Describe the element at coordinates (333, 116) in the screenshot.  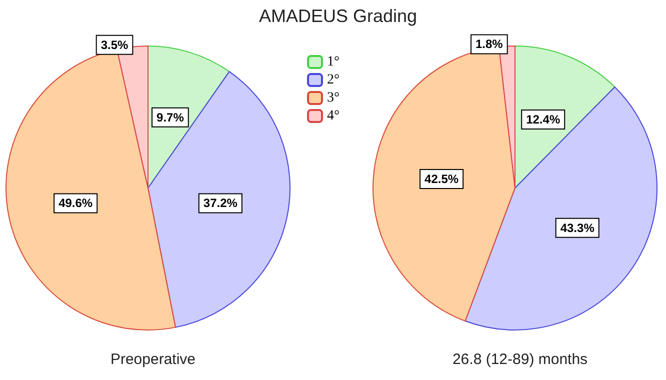
I see `legend-label: 4°` at that location.